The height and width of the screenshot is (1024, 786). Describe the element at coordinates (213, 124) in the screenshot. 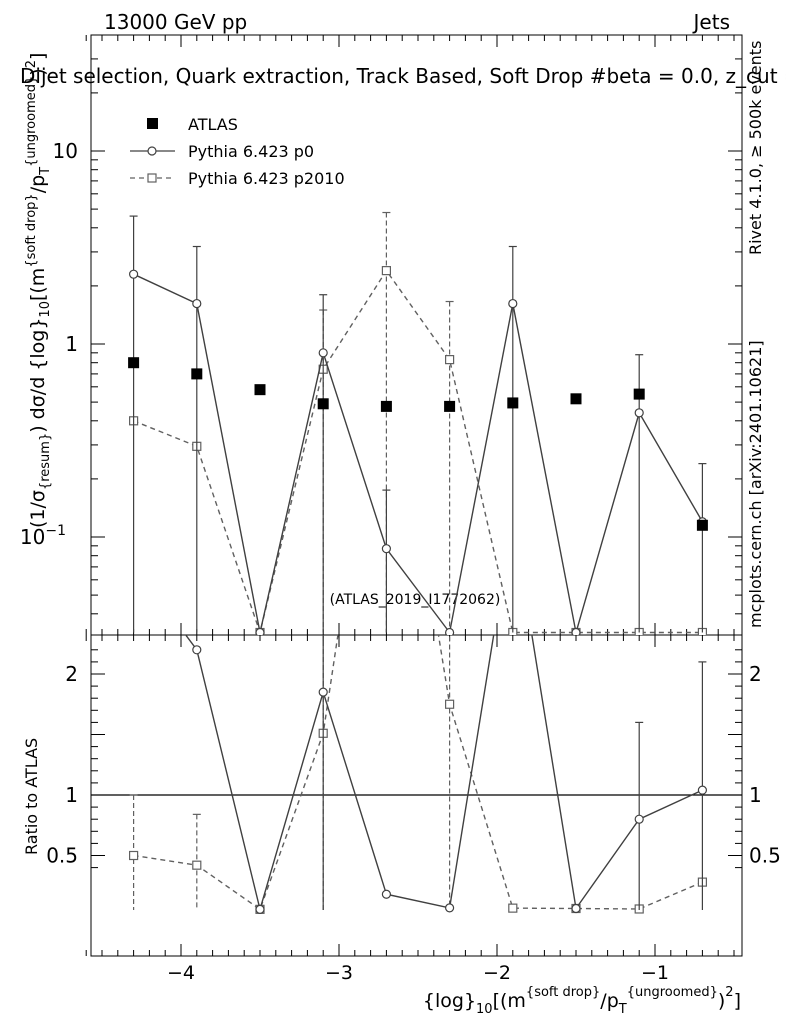

I see `legend-label: ATLAS` at that location.